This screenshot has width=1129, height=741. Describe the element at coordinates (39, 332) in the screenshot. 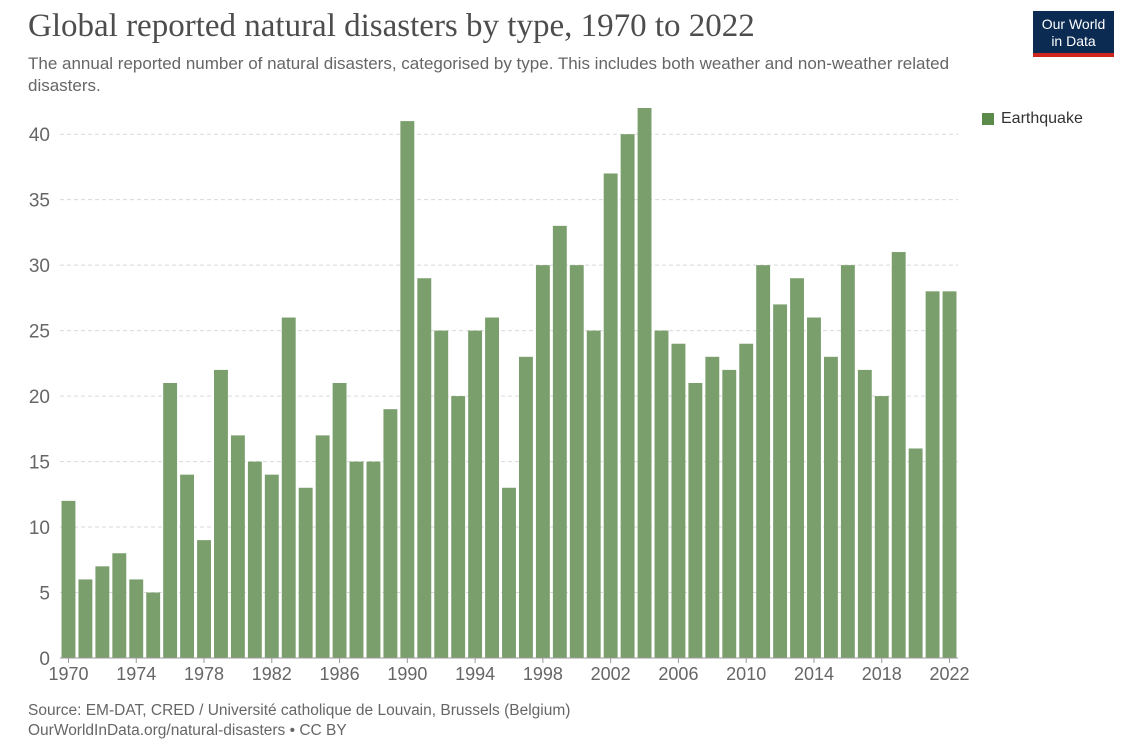

I see `y-tick-label: 25` at that location.